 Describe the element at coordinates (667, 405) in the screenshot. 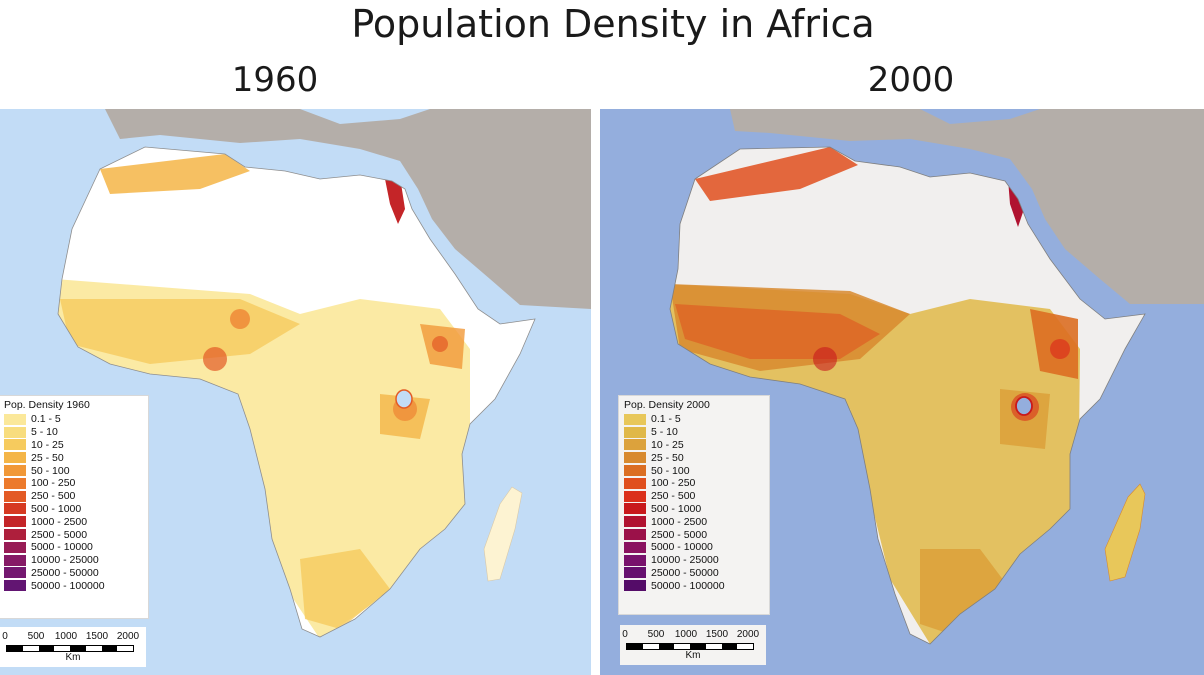

I see `legend-title: Pop. Density 2000` at that location.